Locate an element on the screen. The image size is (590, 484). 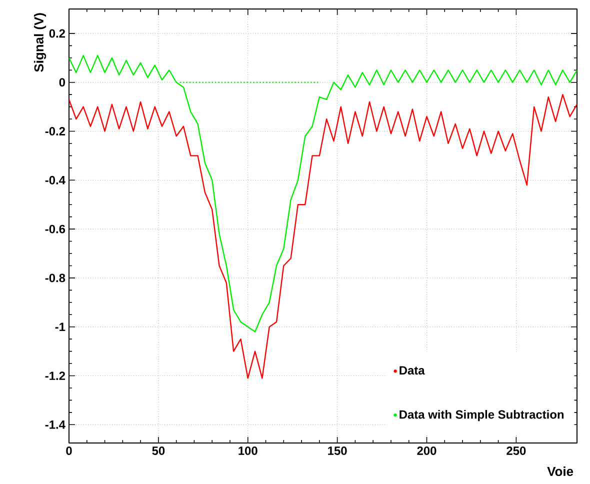
y-tick-label: -1.4 is located at coordinates (55, 424).